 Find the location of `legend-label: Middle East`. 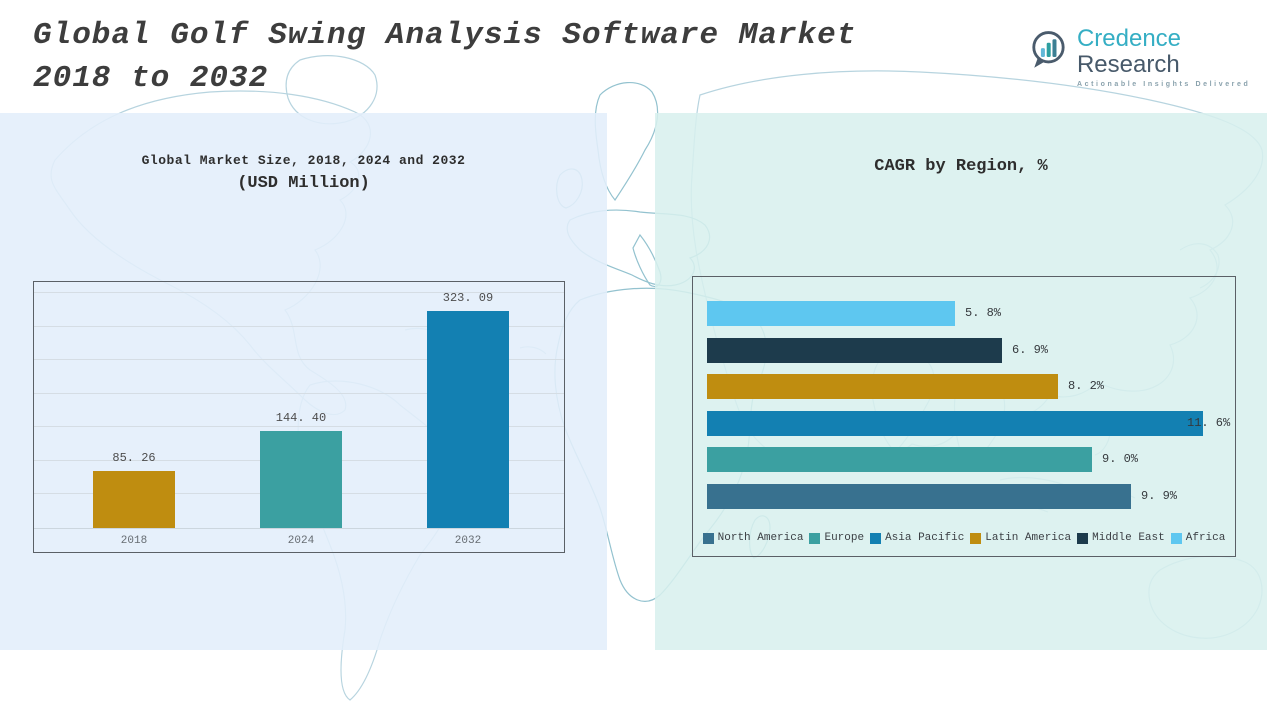

legend-label: Middle East is located at coordinates (1128, 538).